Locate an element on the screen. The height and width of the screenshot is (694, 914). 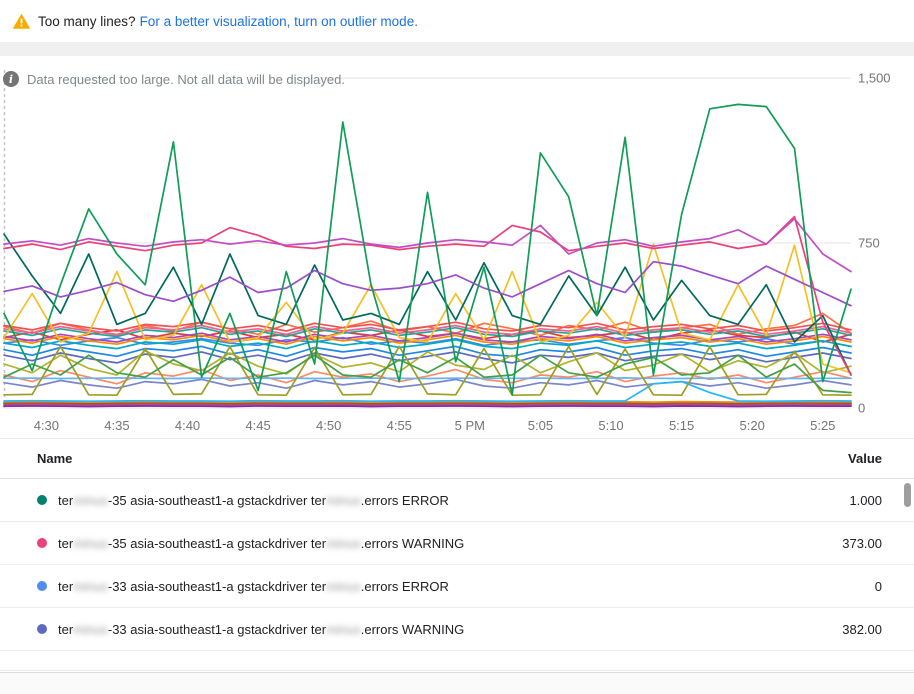
x-tick-label: 5 PM is located at coordinates (470, 425).